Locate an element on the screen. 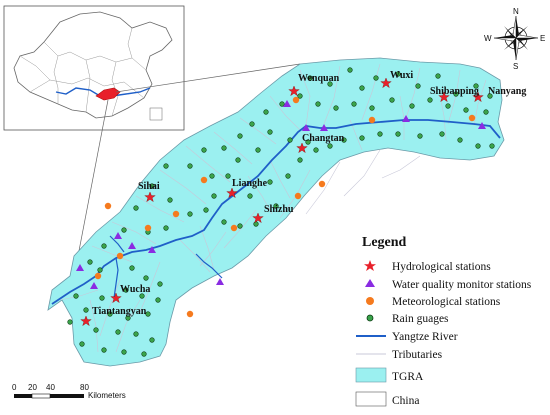 The image size is (550, 415). scale-bar: 0 20 40 80 Kilometers is located at coordinates (69, 391).